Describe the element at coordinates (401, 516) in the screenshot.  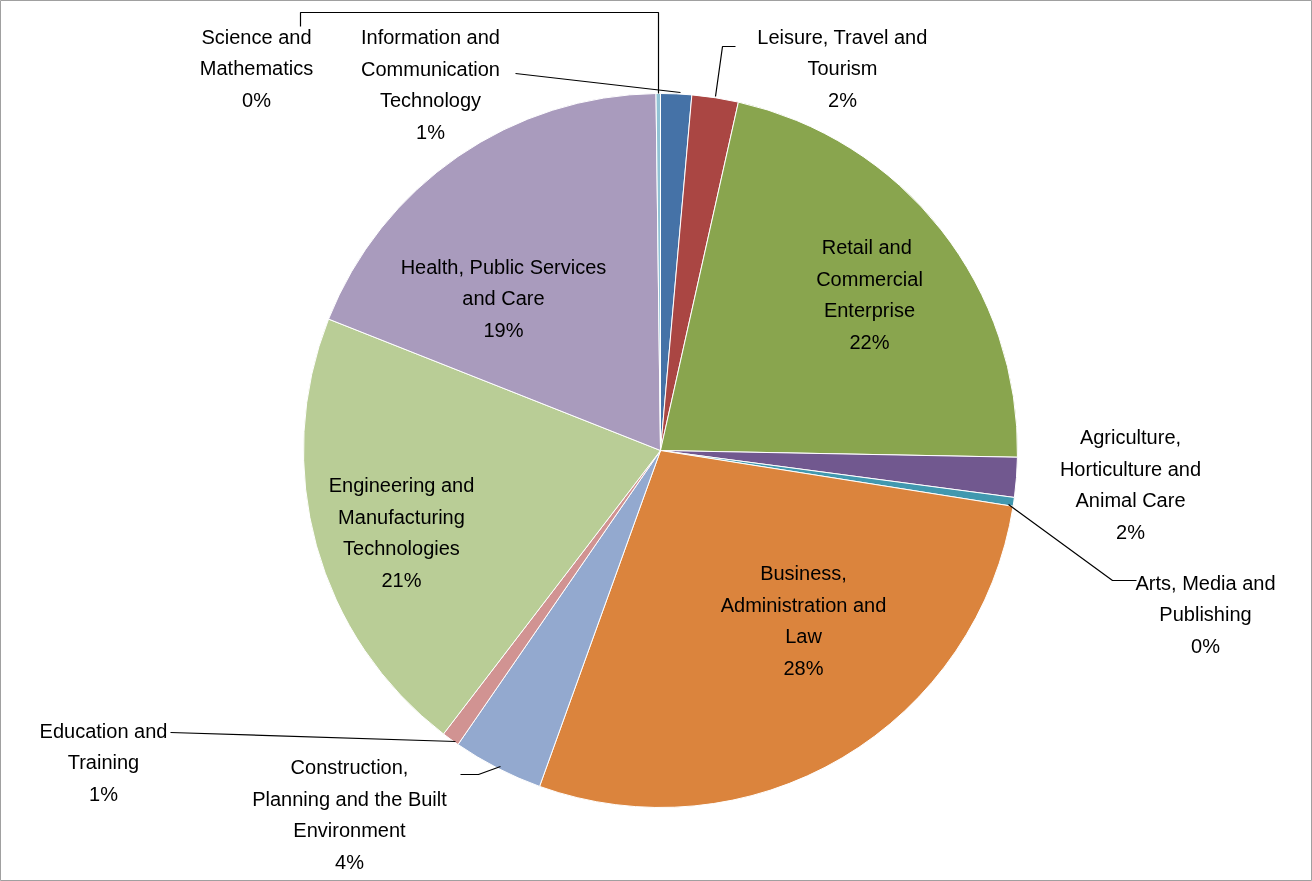
I see `slice-label: Engineering and Manufacturing Technologies` at that location.